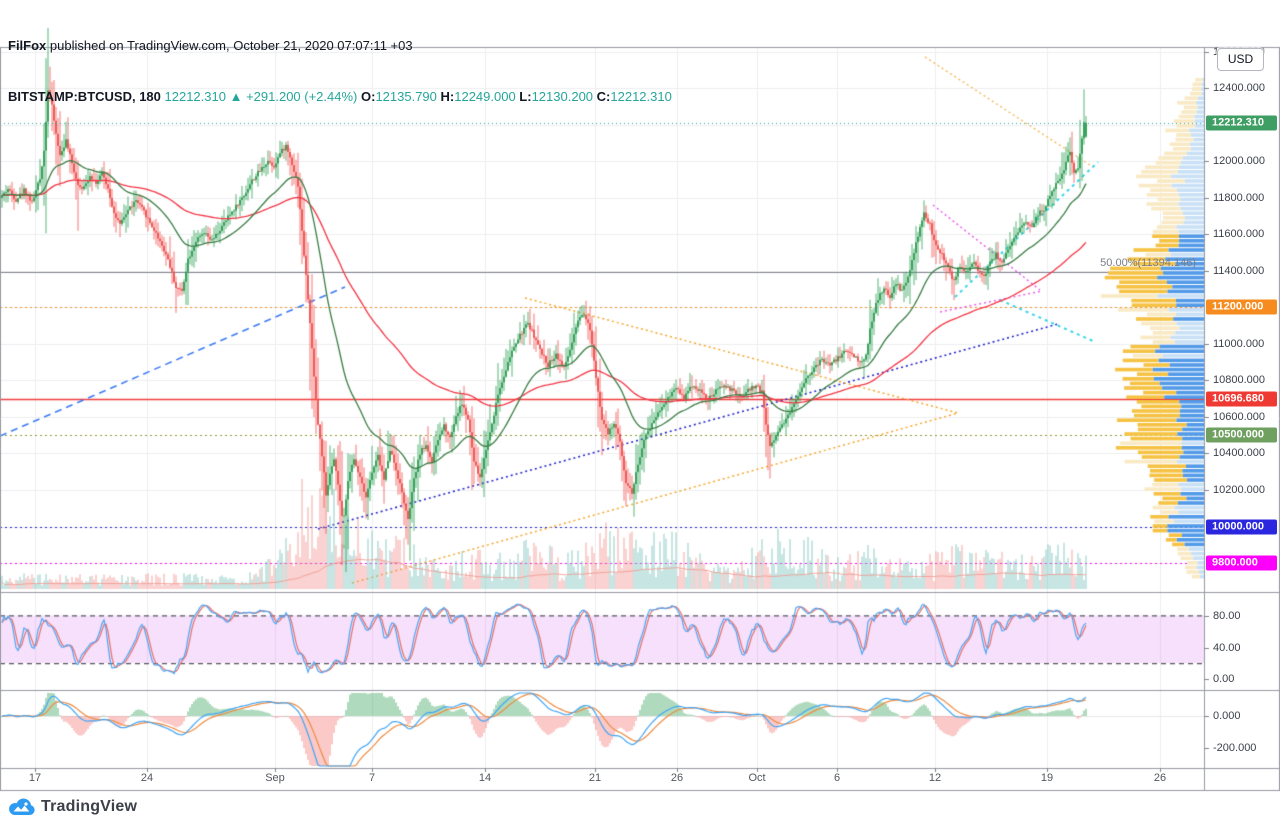 This screenshot has width=1280, height=832. Describe the element at coordinates (195, 96) in the screenshot. I see `last-price: 12212.310` at that location.